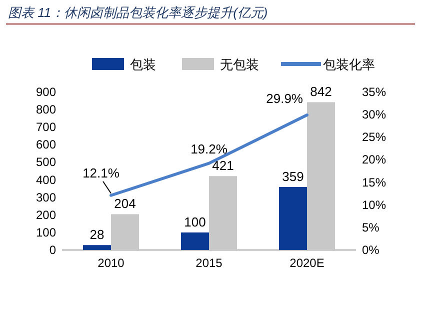 The image size is (421, 333). What do you see at coordinates (209, 263) in the screenshot?
I see `x-tick-label: 2015` at bounding box center [209, 263].